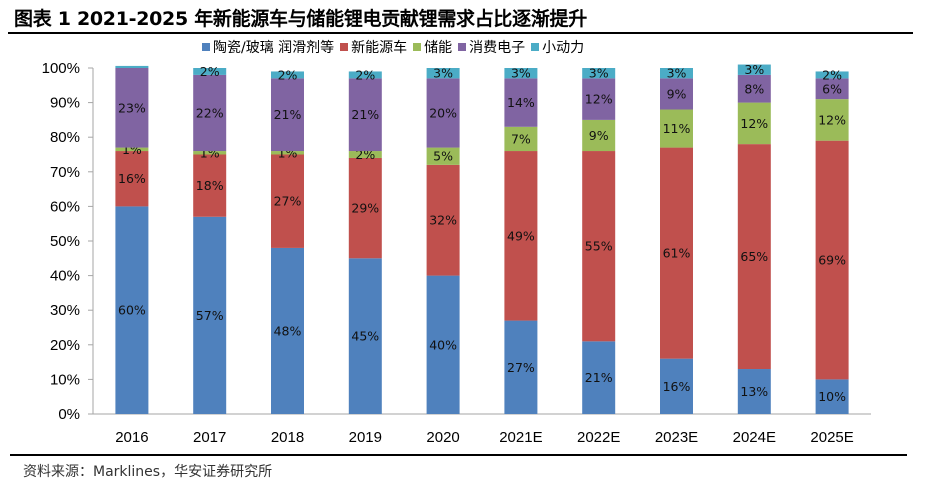  Describe the element at coordinates (65, 310) in the screenshot. I see `y-tick-label: 30%` at that location.